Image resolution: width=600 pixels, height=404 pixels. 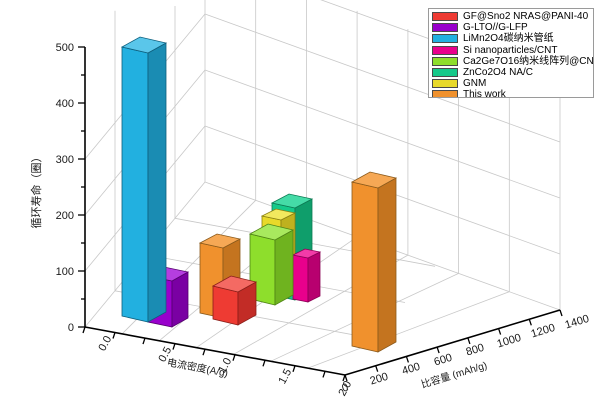 What do you see at coordinates (234, 300) in the screenshot?
I see `bar-gf-sno2` at bounding box center [234, 300].